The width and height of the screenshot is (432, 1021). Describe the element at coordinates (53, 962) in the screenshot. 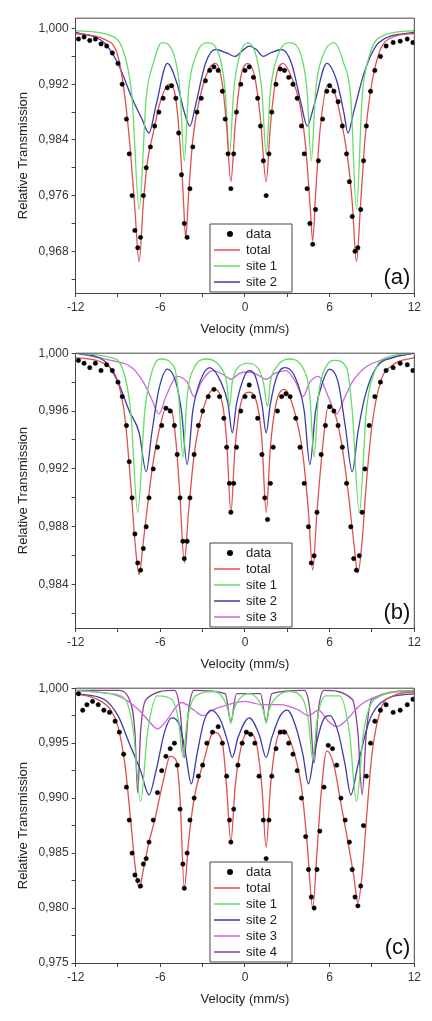

I see `y-tick-label: 0,975` at that location.